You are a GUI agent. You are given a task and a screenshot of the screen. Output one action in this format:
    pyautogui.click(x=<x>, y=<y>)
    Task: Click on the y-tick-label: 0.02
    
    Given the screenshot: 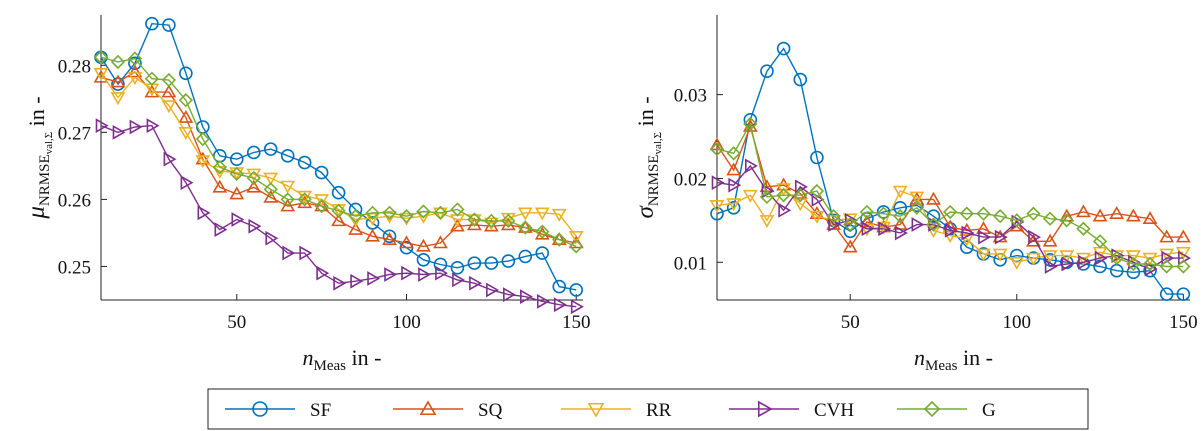 What is the action you would take?
    pyautogui.click(x=690, y=179)
    